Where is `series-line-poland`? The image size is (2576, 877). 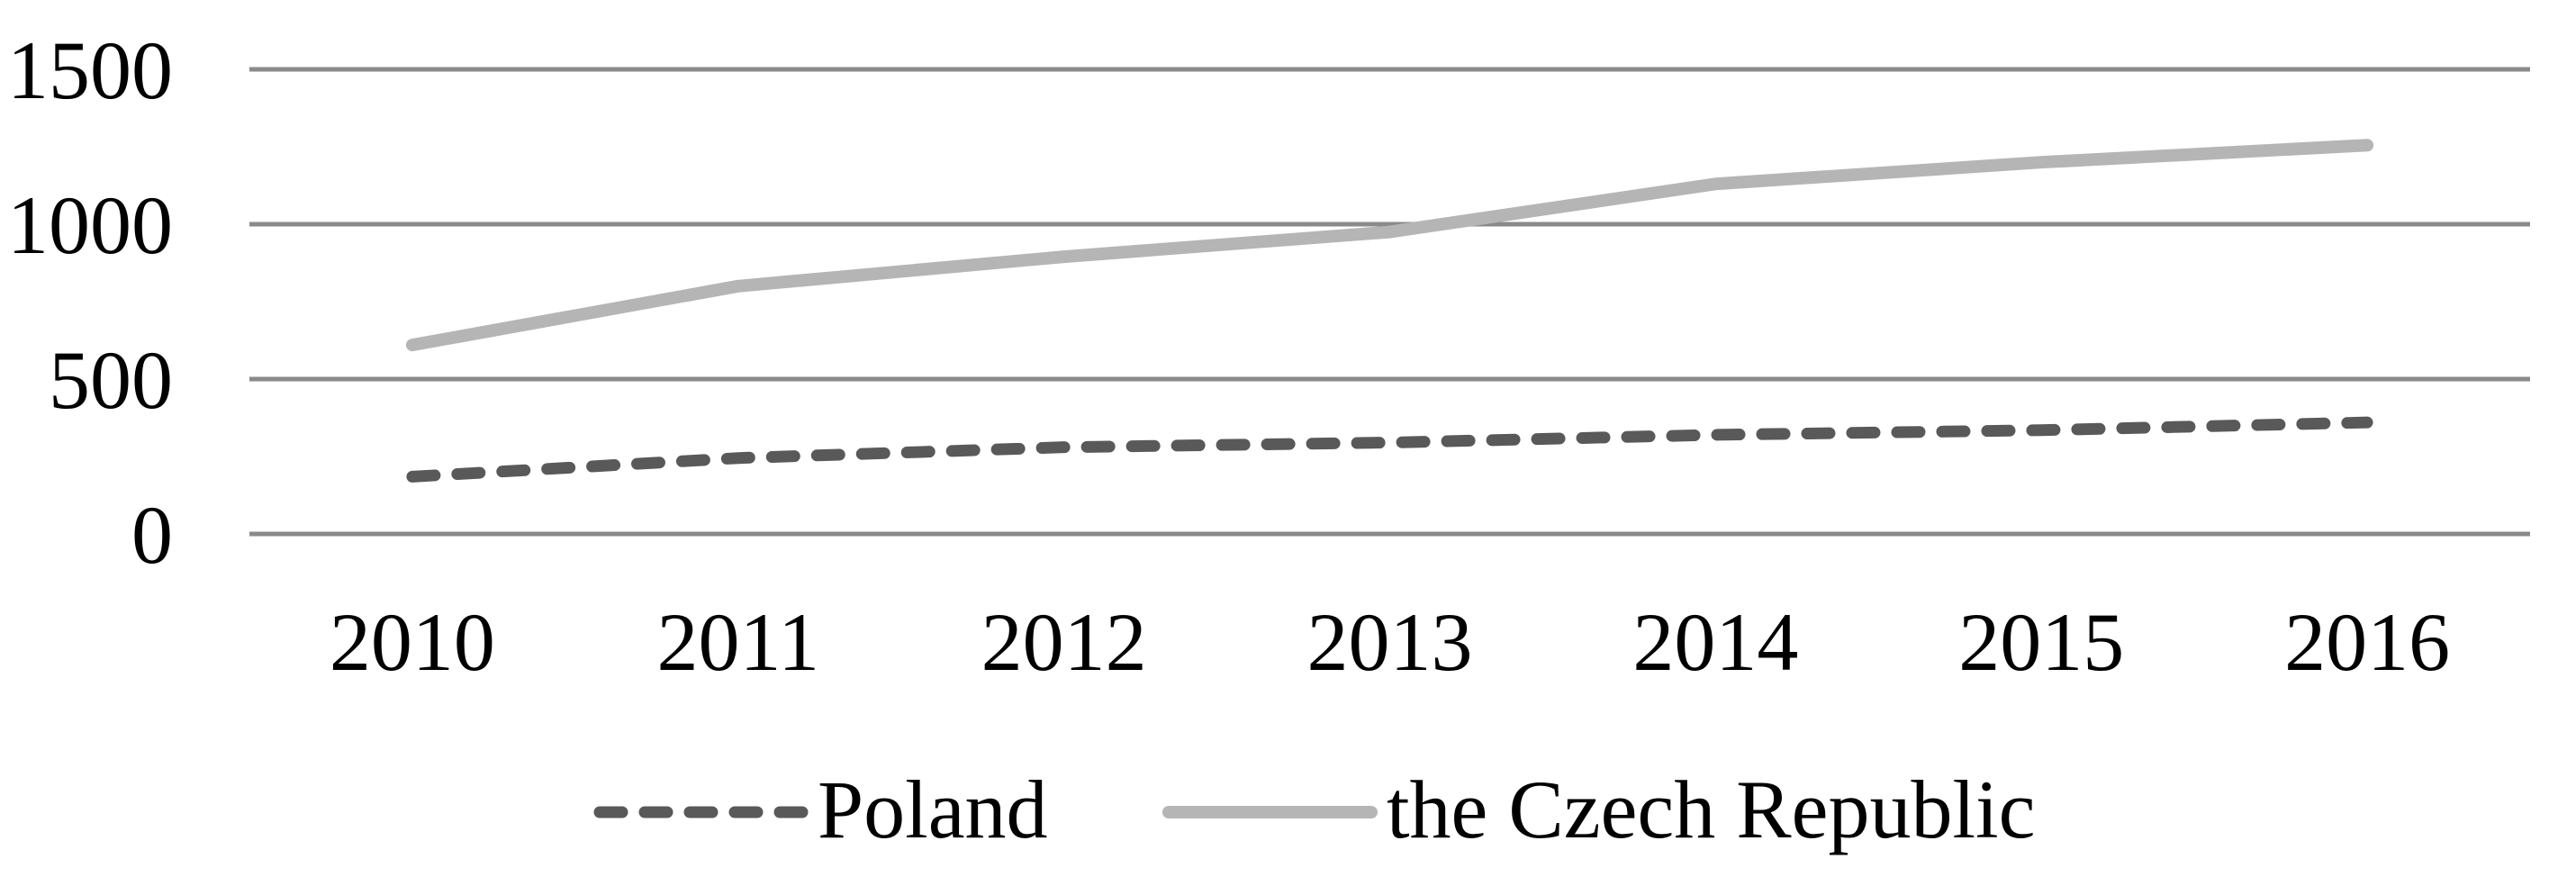 series-line-poland is located at coordinates (1389, 450).